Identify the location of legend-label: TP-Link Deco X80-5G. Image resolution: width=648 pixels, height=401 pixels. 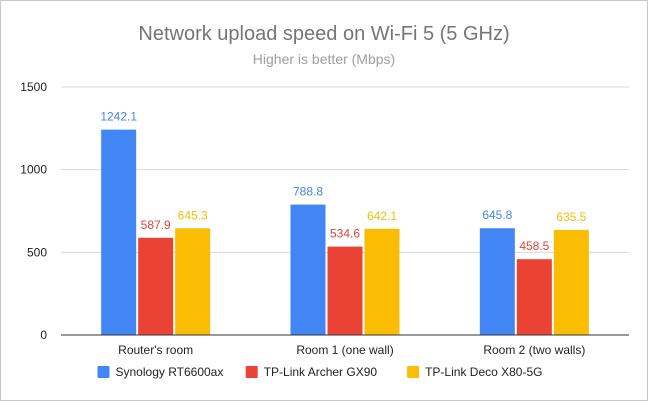
(483, 372).